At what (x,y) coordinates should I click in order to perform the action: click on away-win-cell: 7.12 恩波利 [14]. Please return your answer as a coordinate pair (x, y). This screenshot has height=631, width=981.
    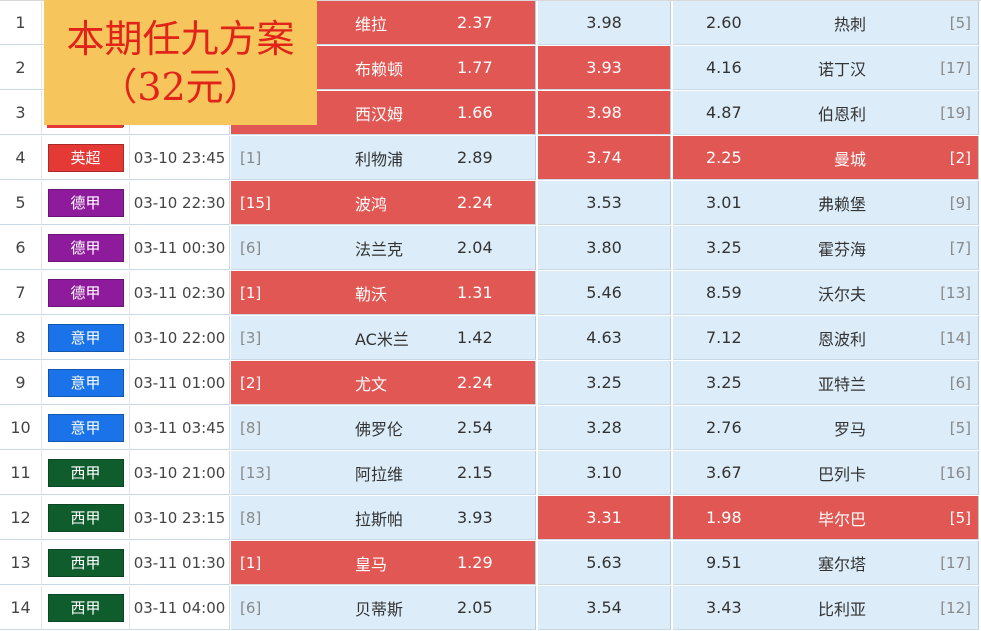
    Looking at the image, I should click on (826, 338).